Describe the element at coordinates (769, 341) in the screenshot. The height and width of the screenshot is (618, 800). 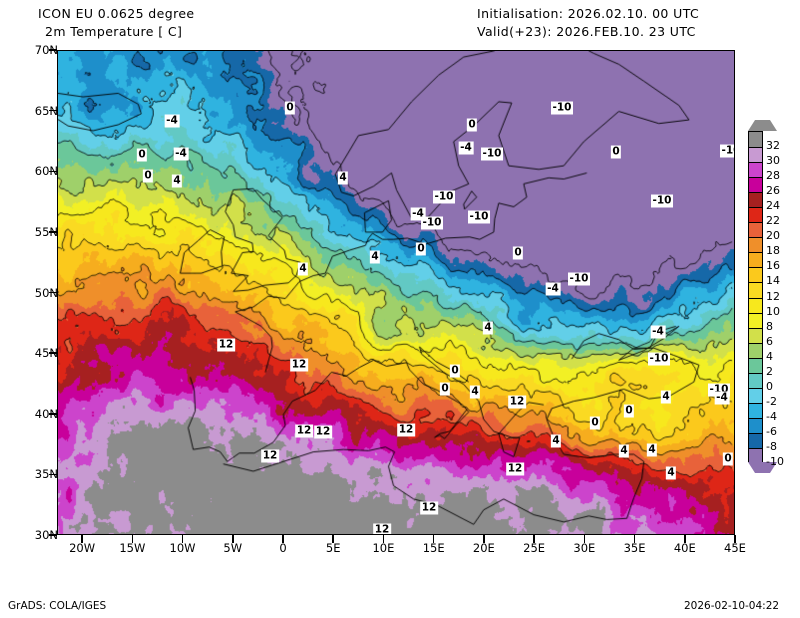
I see `colorbar-tick-label: 6` at that location.